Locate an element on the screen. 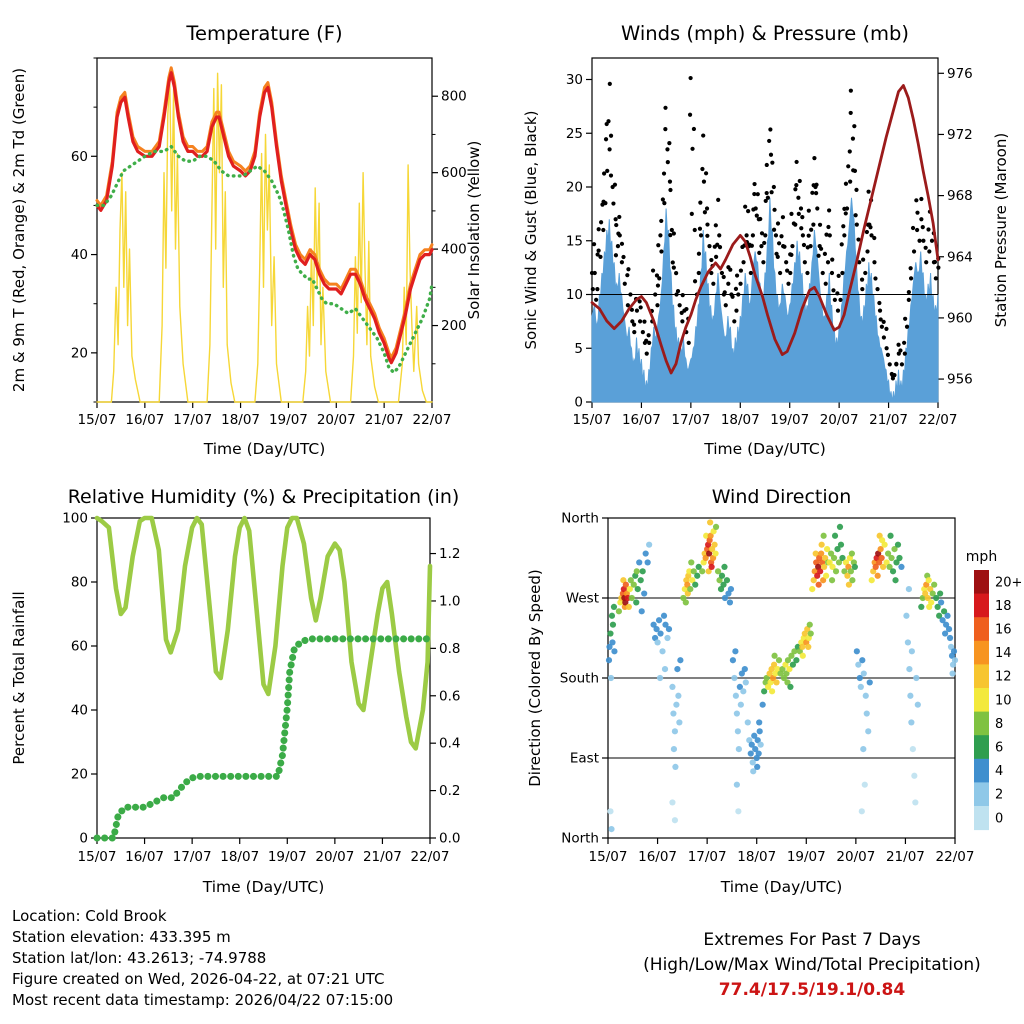  svg-text: 20+ is located at coordinates (1008, 582).